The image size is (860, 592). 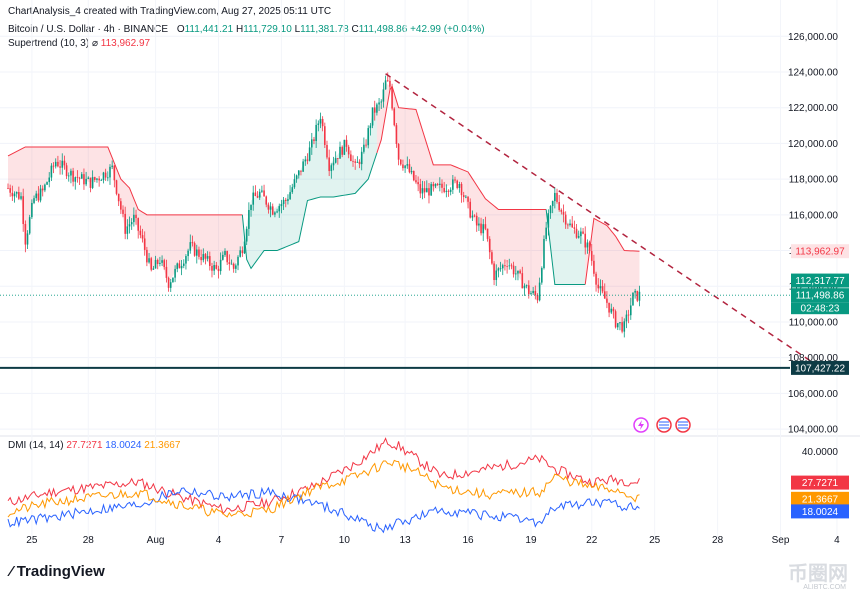 I want to click on x-tick-label: 4, so click(x=219, y=540).